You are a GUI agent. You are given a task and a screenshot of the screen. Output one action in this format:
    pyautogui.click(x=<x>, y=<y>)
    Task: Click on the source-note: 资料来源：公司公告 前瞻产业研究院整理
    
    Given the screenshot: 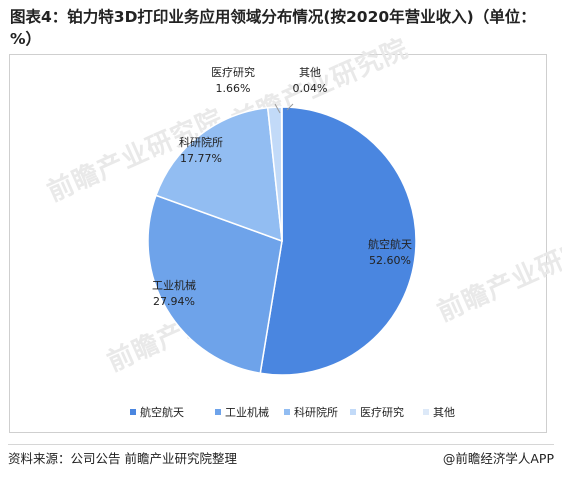 What is the action you would take?
    pyautogui.click(x=122, y=458)
    